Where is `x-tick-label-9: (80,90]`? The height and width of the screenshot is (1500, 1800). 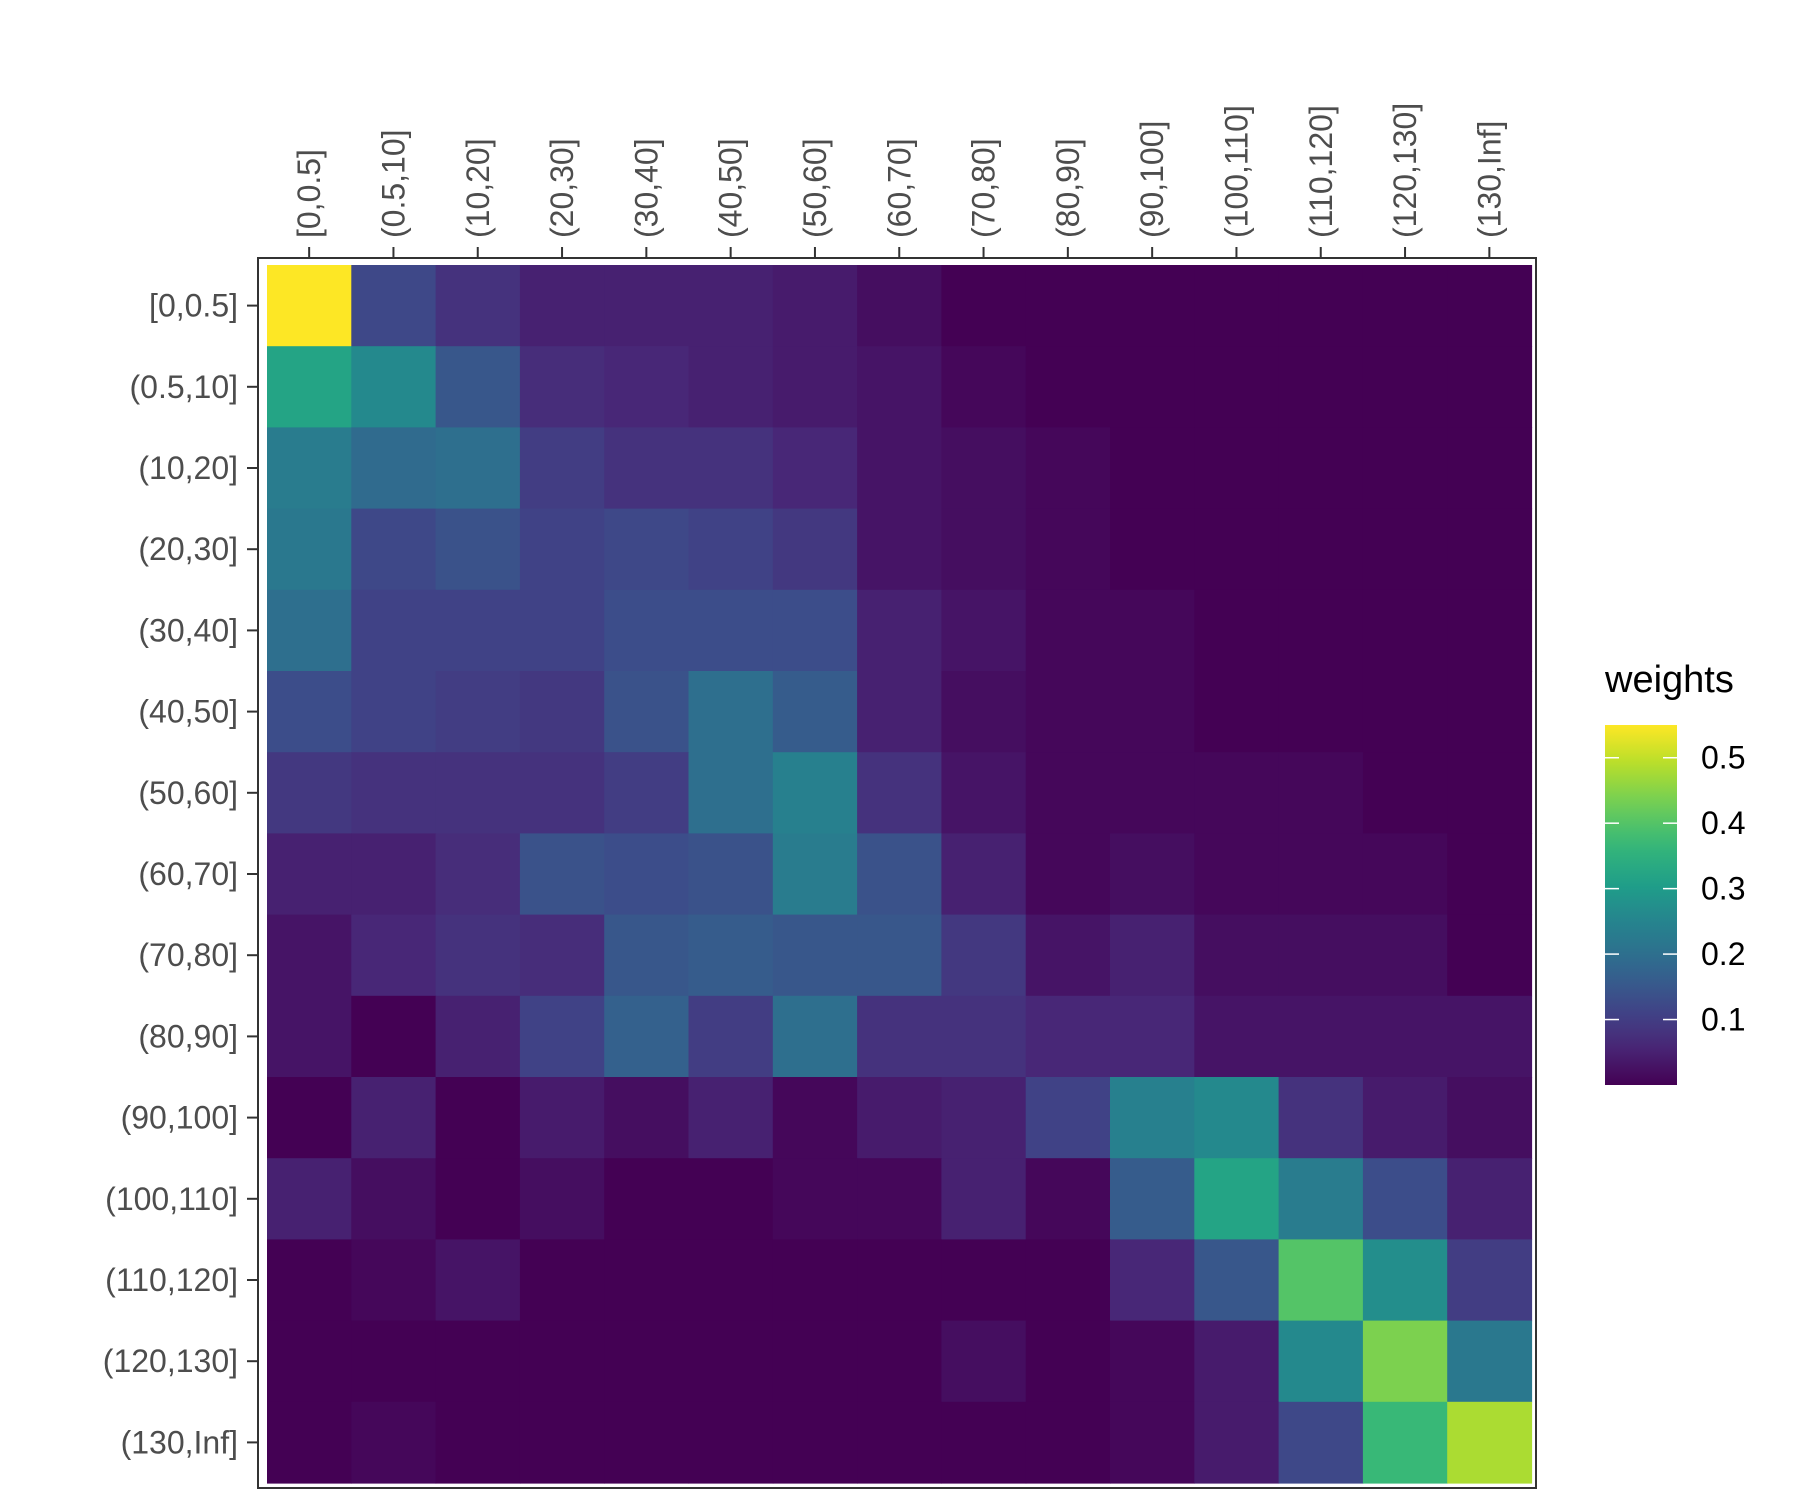 x-tick-label-9: (80,90] is located at coordinates (1068, 188).